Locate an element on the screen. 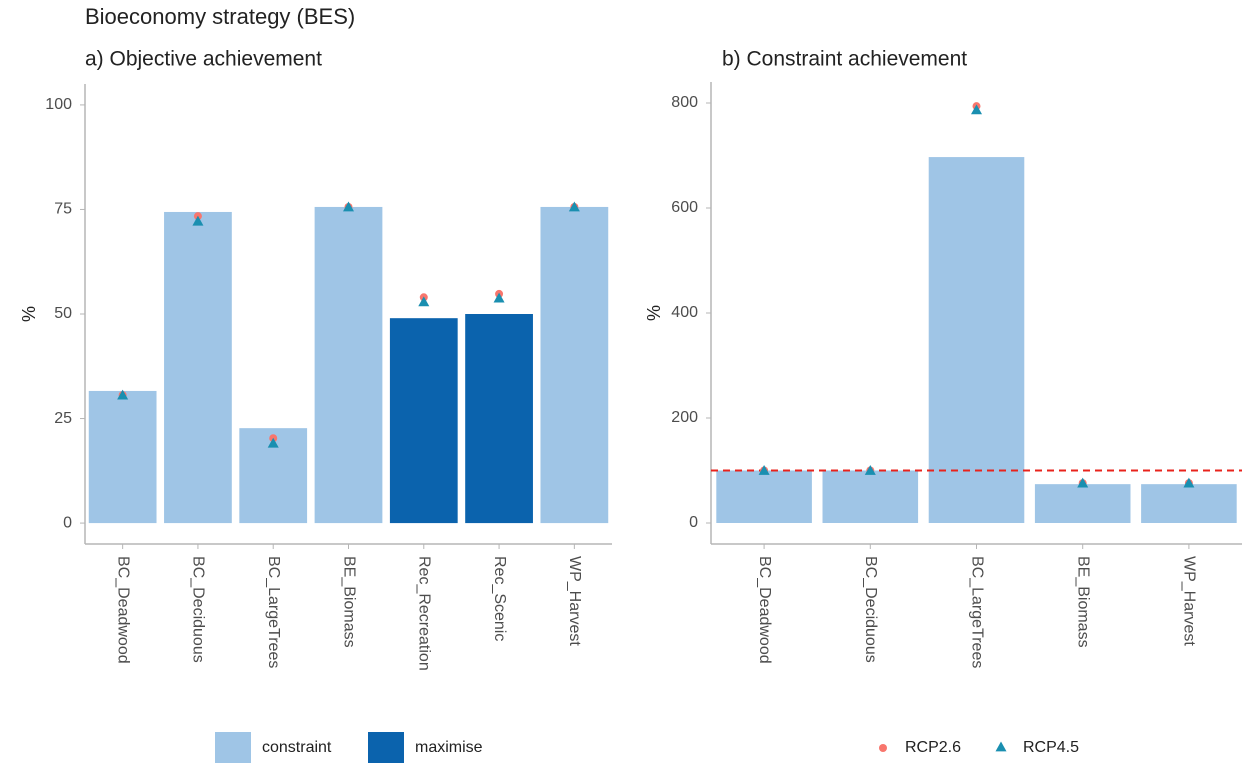 Image resolution: width=1242 pixels, height=763 pixels. y-tick-label: 100 is located at coordinates (58, 104).